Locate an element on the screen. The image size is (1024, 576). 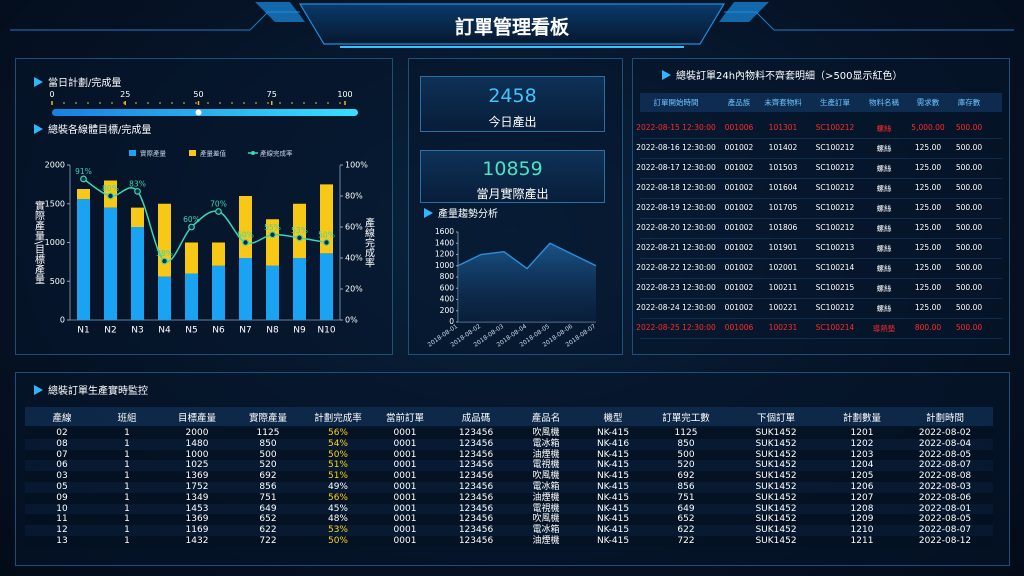
table-cell: 2022-08-06 is located at coordinates (945, 497).